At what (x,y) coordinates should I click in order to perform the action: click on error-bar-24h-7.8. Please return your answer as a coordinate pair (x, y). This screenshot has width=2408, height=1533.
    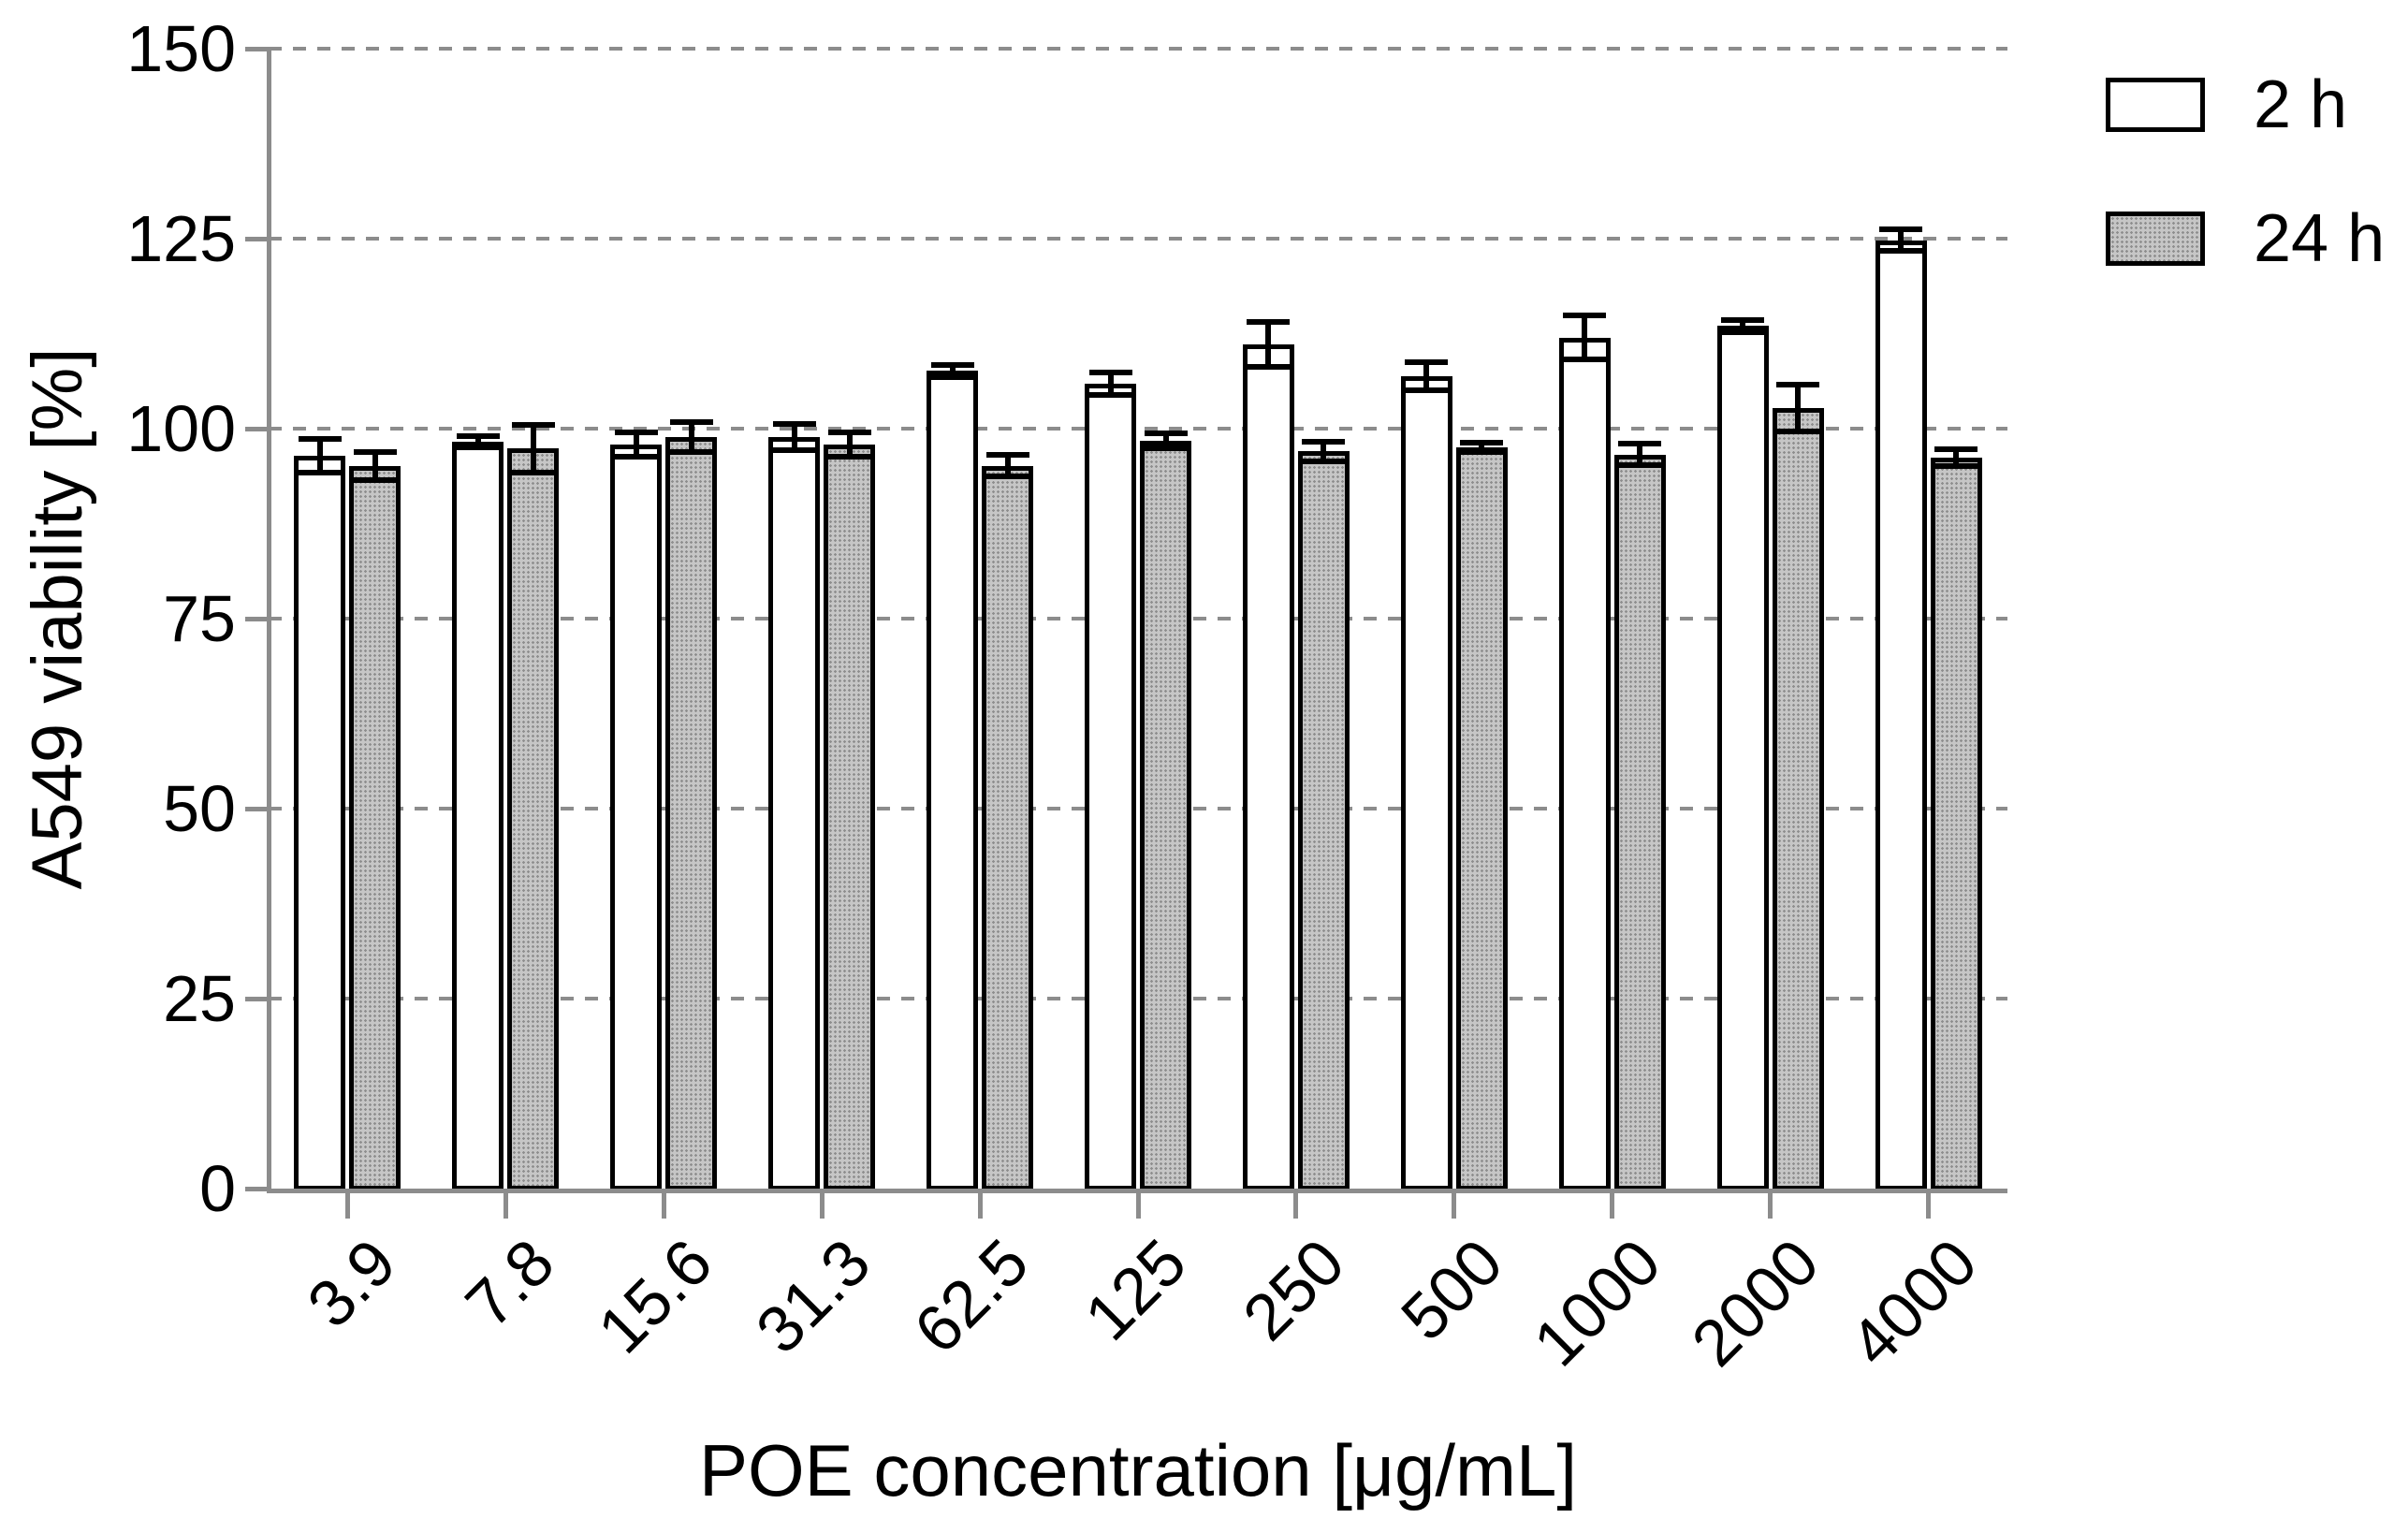
    Looking at the image, I should click on (533, 448).